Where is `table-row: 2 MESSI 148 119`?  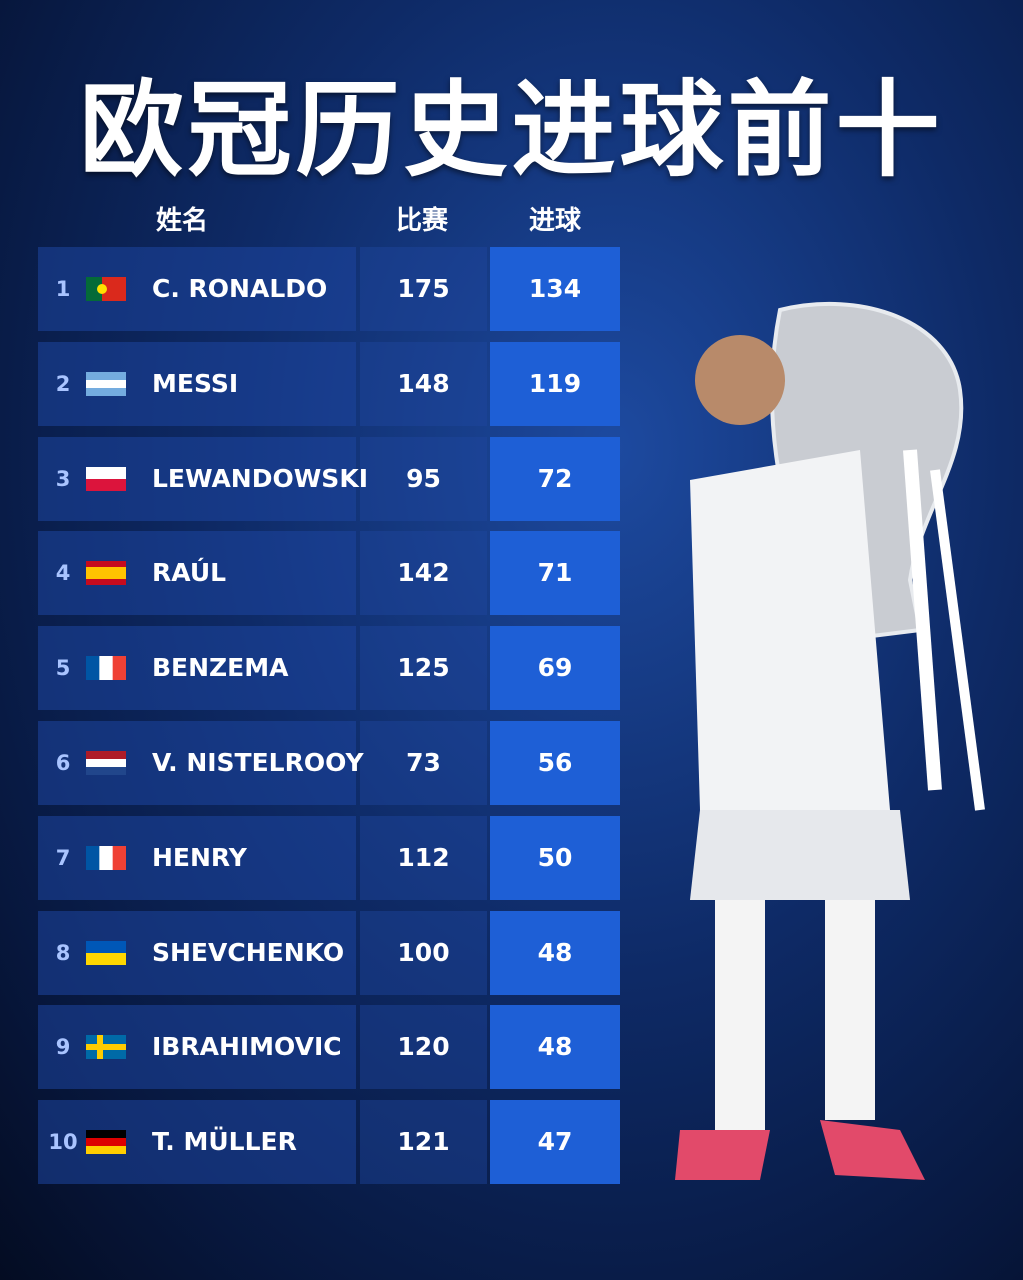 table-row: 2 MESSI 148 119 is located at coordinates (329, 383).